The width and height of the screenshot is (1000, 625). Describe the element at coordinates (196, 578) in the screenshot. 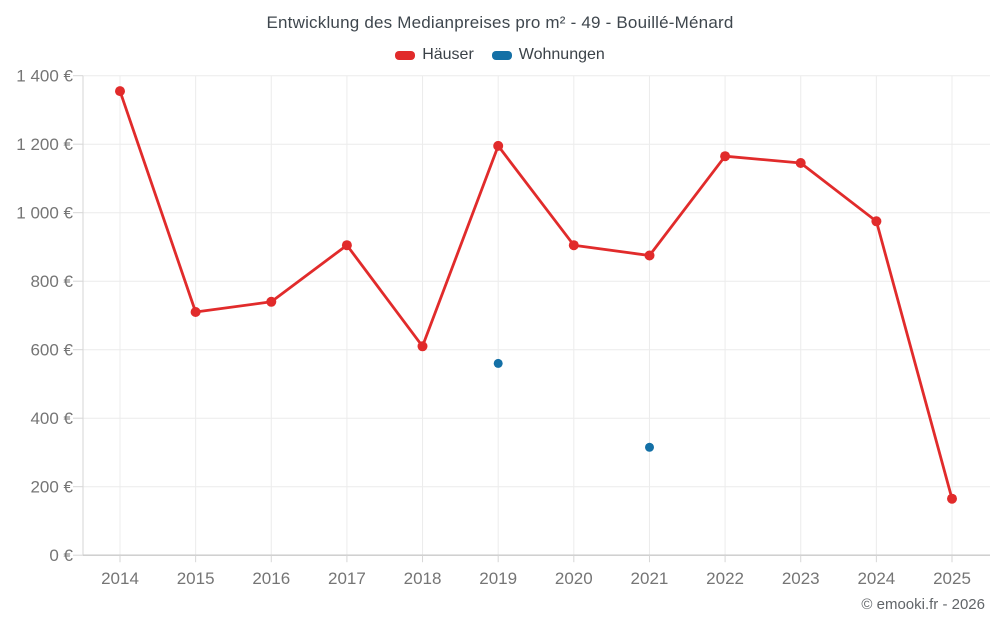

I see `x-tick-label: 2015` at that location.